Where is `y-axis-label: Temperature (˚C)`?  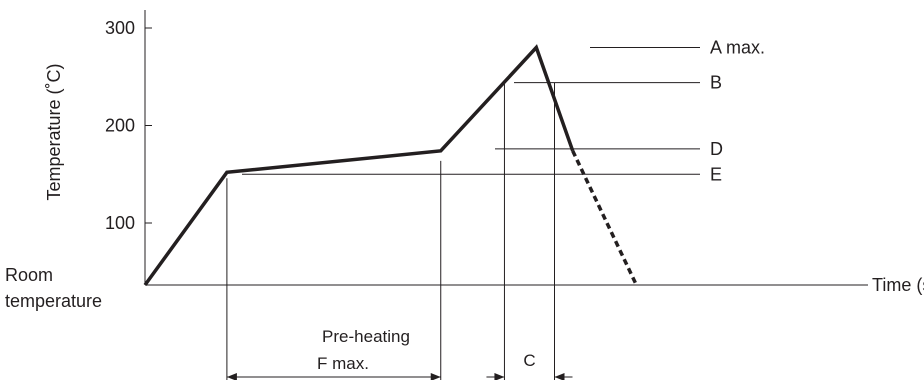 y-axis-label: Temperature (˚C) is located at coordinates (54, 131).